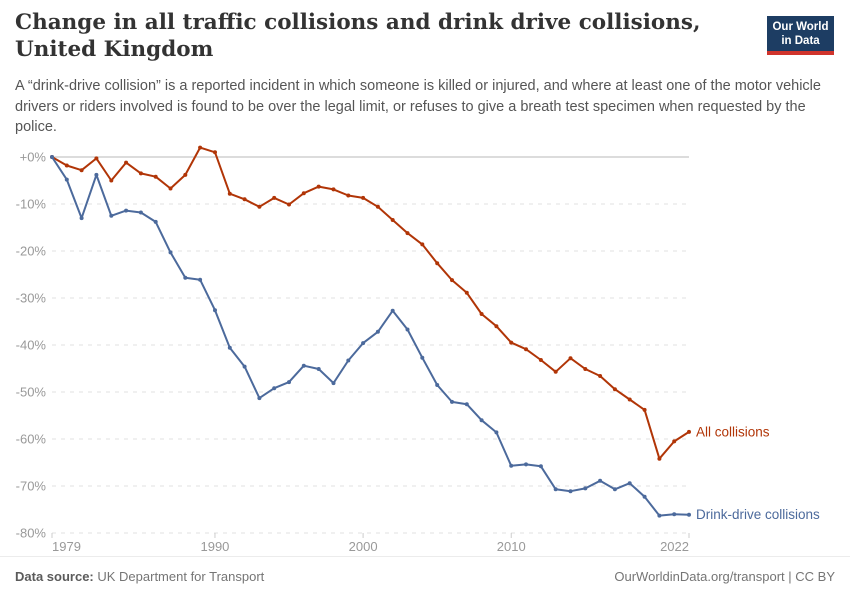 Image resolution: width=850 pixels, height=600 pixels. What do you see at coordinates (66, 165) in the screenshot?
I see `all-collisions-point-1980` at bounding box center [66, 165].